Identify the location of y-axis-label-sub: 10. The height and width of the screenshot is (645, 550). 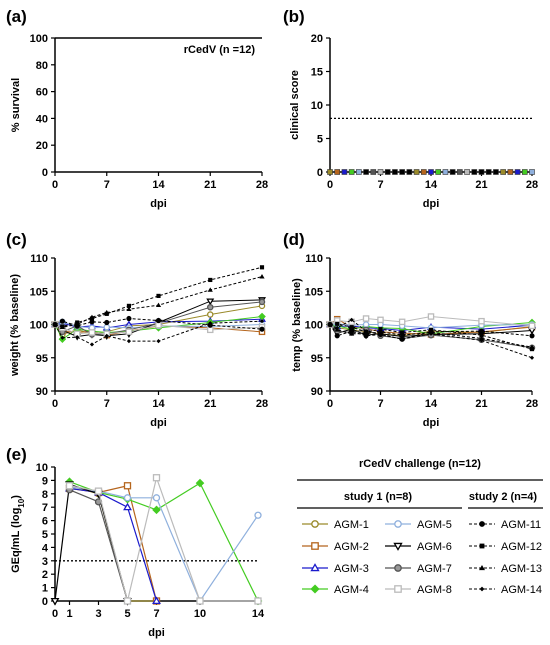
(21, 502).